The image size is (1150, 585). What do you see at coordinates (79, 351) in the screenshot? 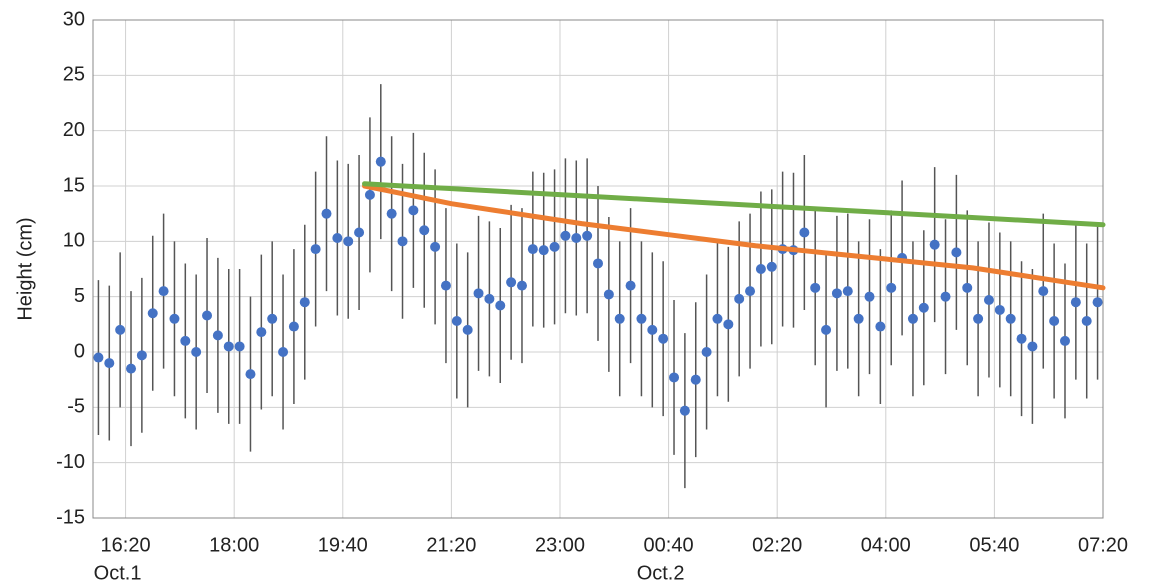
I see `y-tick-label: 0` at bounding box center [79, 351].